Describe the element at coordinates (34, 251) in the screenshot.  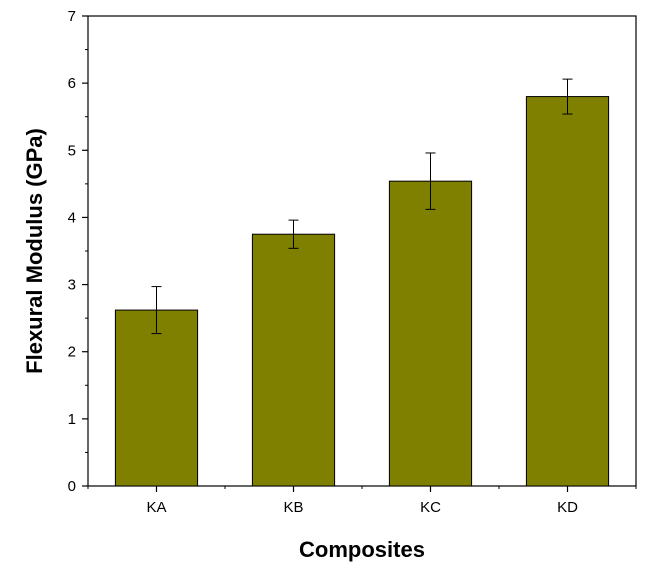
I see `y-axis-title: Flexural Modulus (GPa)` at that location.